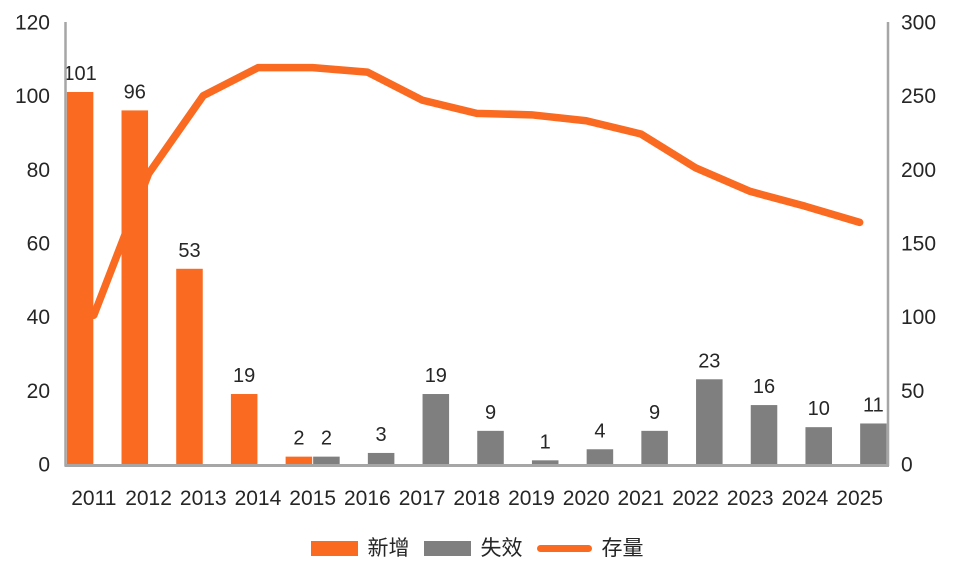 This screenshot has height=579, width=954. What do you see at coordinates (381, 458) in the screenshot?
I see `bar-expired-2016` at bounding box center [381, 458].